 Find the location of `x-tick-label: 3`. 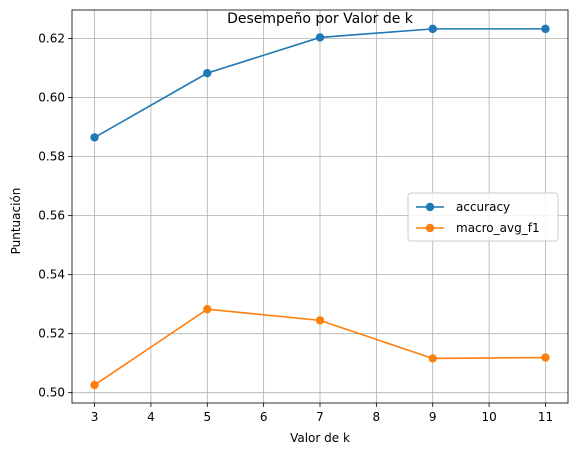

x-tick-label: 3 is located at coordinates (95, 417).